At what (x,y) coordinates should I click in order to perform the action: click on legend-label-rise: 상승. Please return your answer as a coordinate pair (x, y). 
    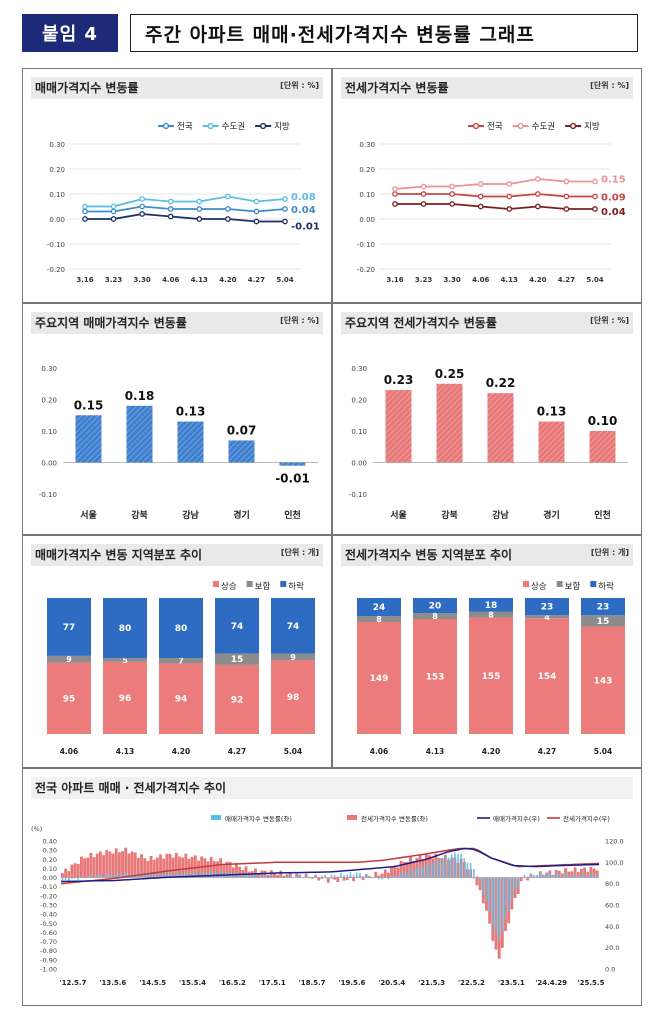
    Looking at the image, I should click on (229, 586).